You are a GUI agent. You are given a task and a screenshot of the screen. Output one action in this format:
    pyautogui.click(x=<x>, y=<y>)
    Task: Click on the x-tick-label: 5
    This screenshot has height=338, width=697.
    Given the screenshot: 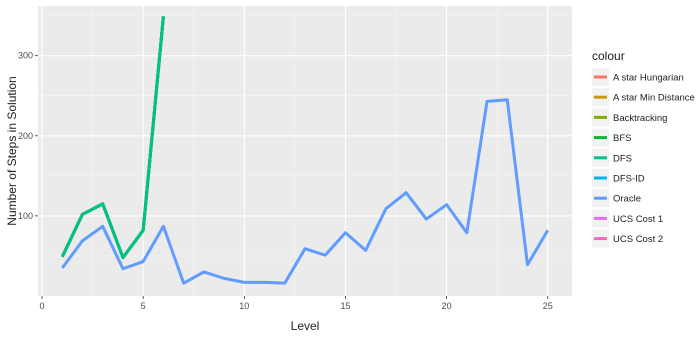 What is the action you would take?
    pyautogui.click(x=143, y=306)
    